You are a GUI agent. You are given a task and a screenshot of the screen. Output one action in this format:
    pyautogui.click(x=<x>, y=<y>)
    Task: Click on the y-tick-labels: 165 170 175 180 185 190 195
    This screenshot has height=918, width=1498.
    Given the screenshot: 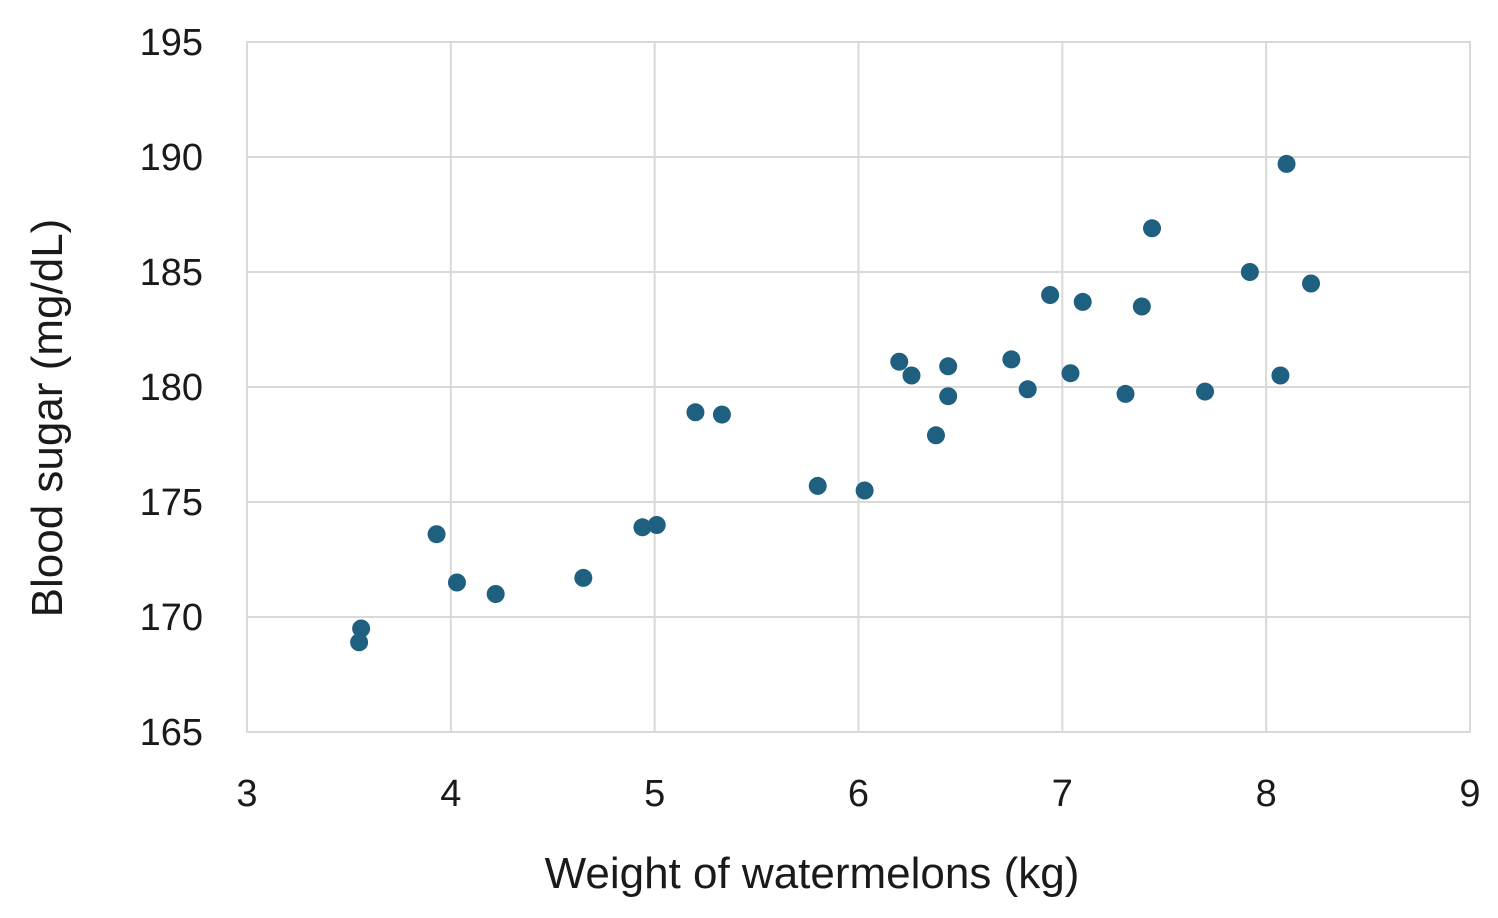 What is the action you would take?
    pyautogui.click(x=171, y=388)
    